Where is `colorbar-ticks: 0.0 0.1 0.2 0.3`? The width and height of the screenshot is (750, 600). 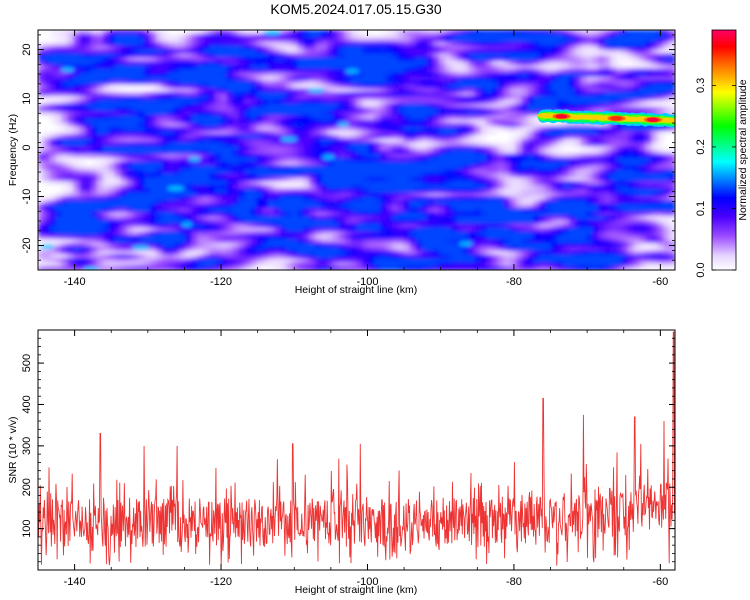
colorbar-ticks: 0.0 0.1 0.2 0.3 is located at coordinates (715, 178).